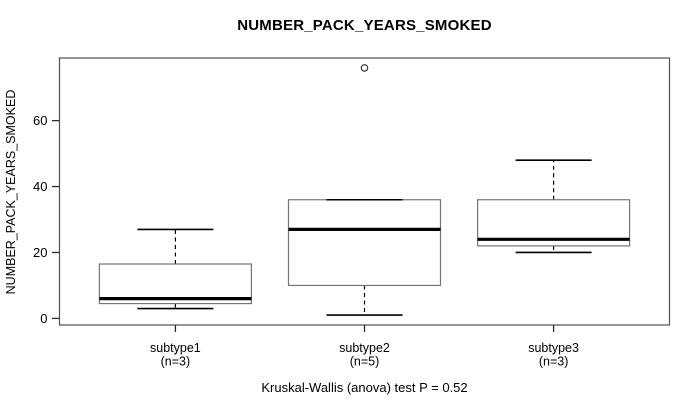 This screenshot has height=400, width=700. Describe the element at coordinates (43, 318) in the screenshot. I see `y-tick-label: 0` at that location.